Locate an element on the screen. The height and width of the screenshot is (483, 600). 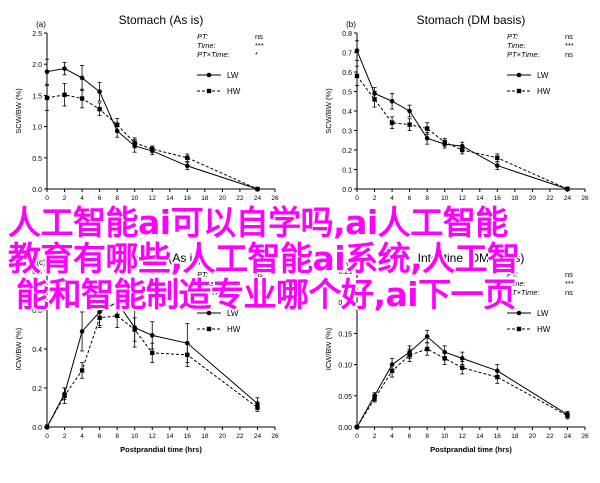
x-tick-label: 10 is located at coordinates (135, 198).